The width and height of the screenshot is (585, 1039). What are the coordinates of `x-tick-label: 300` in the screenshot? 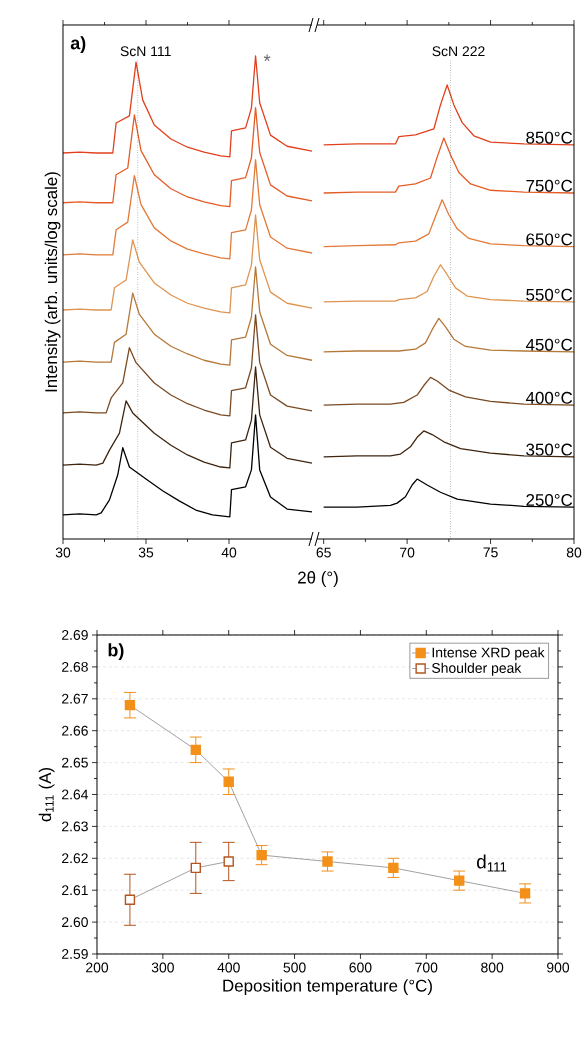 It's located at (162, 967).